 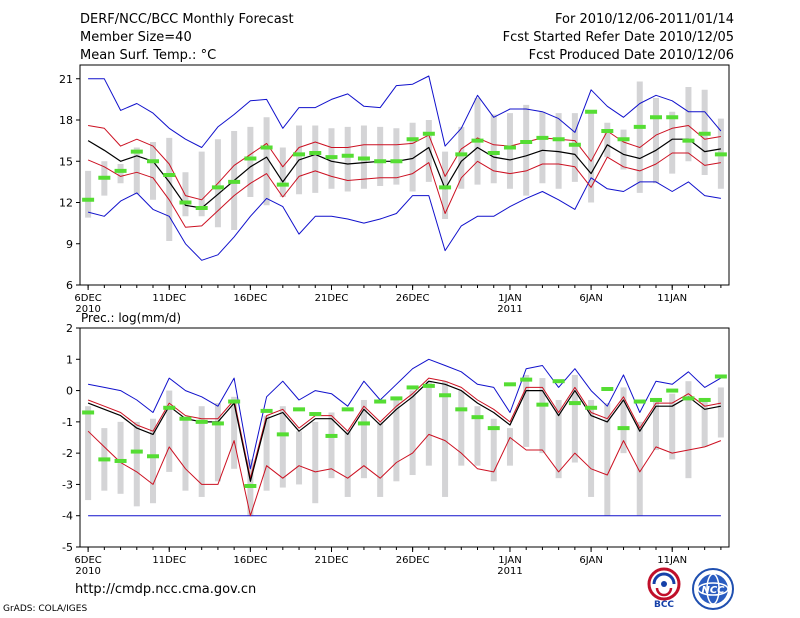 I want to click on inner-upper-line, so click(x=404, y=163).